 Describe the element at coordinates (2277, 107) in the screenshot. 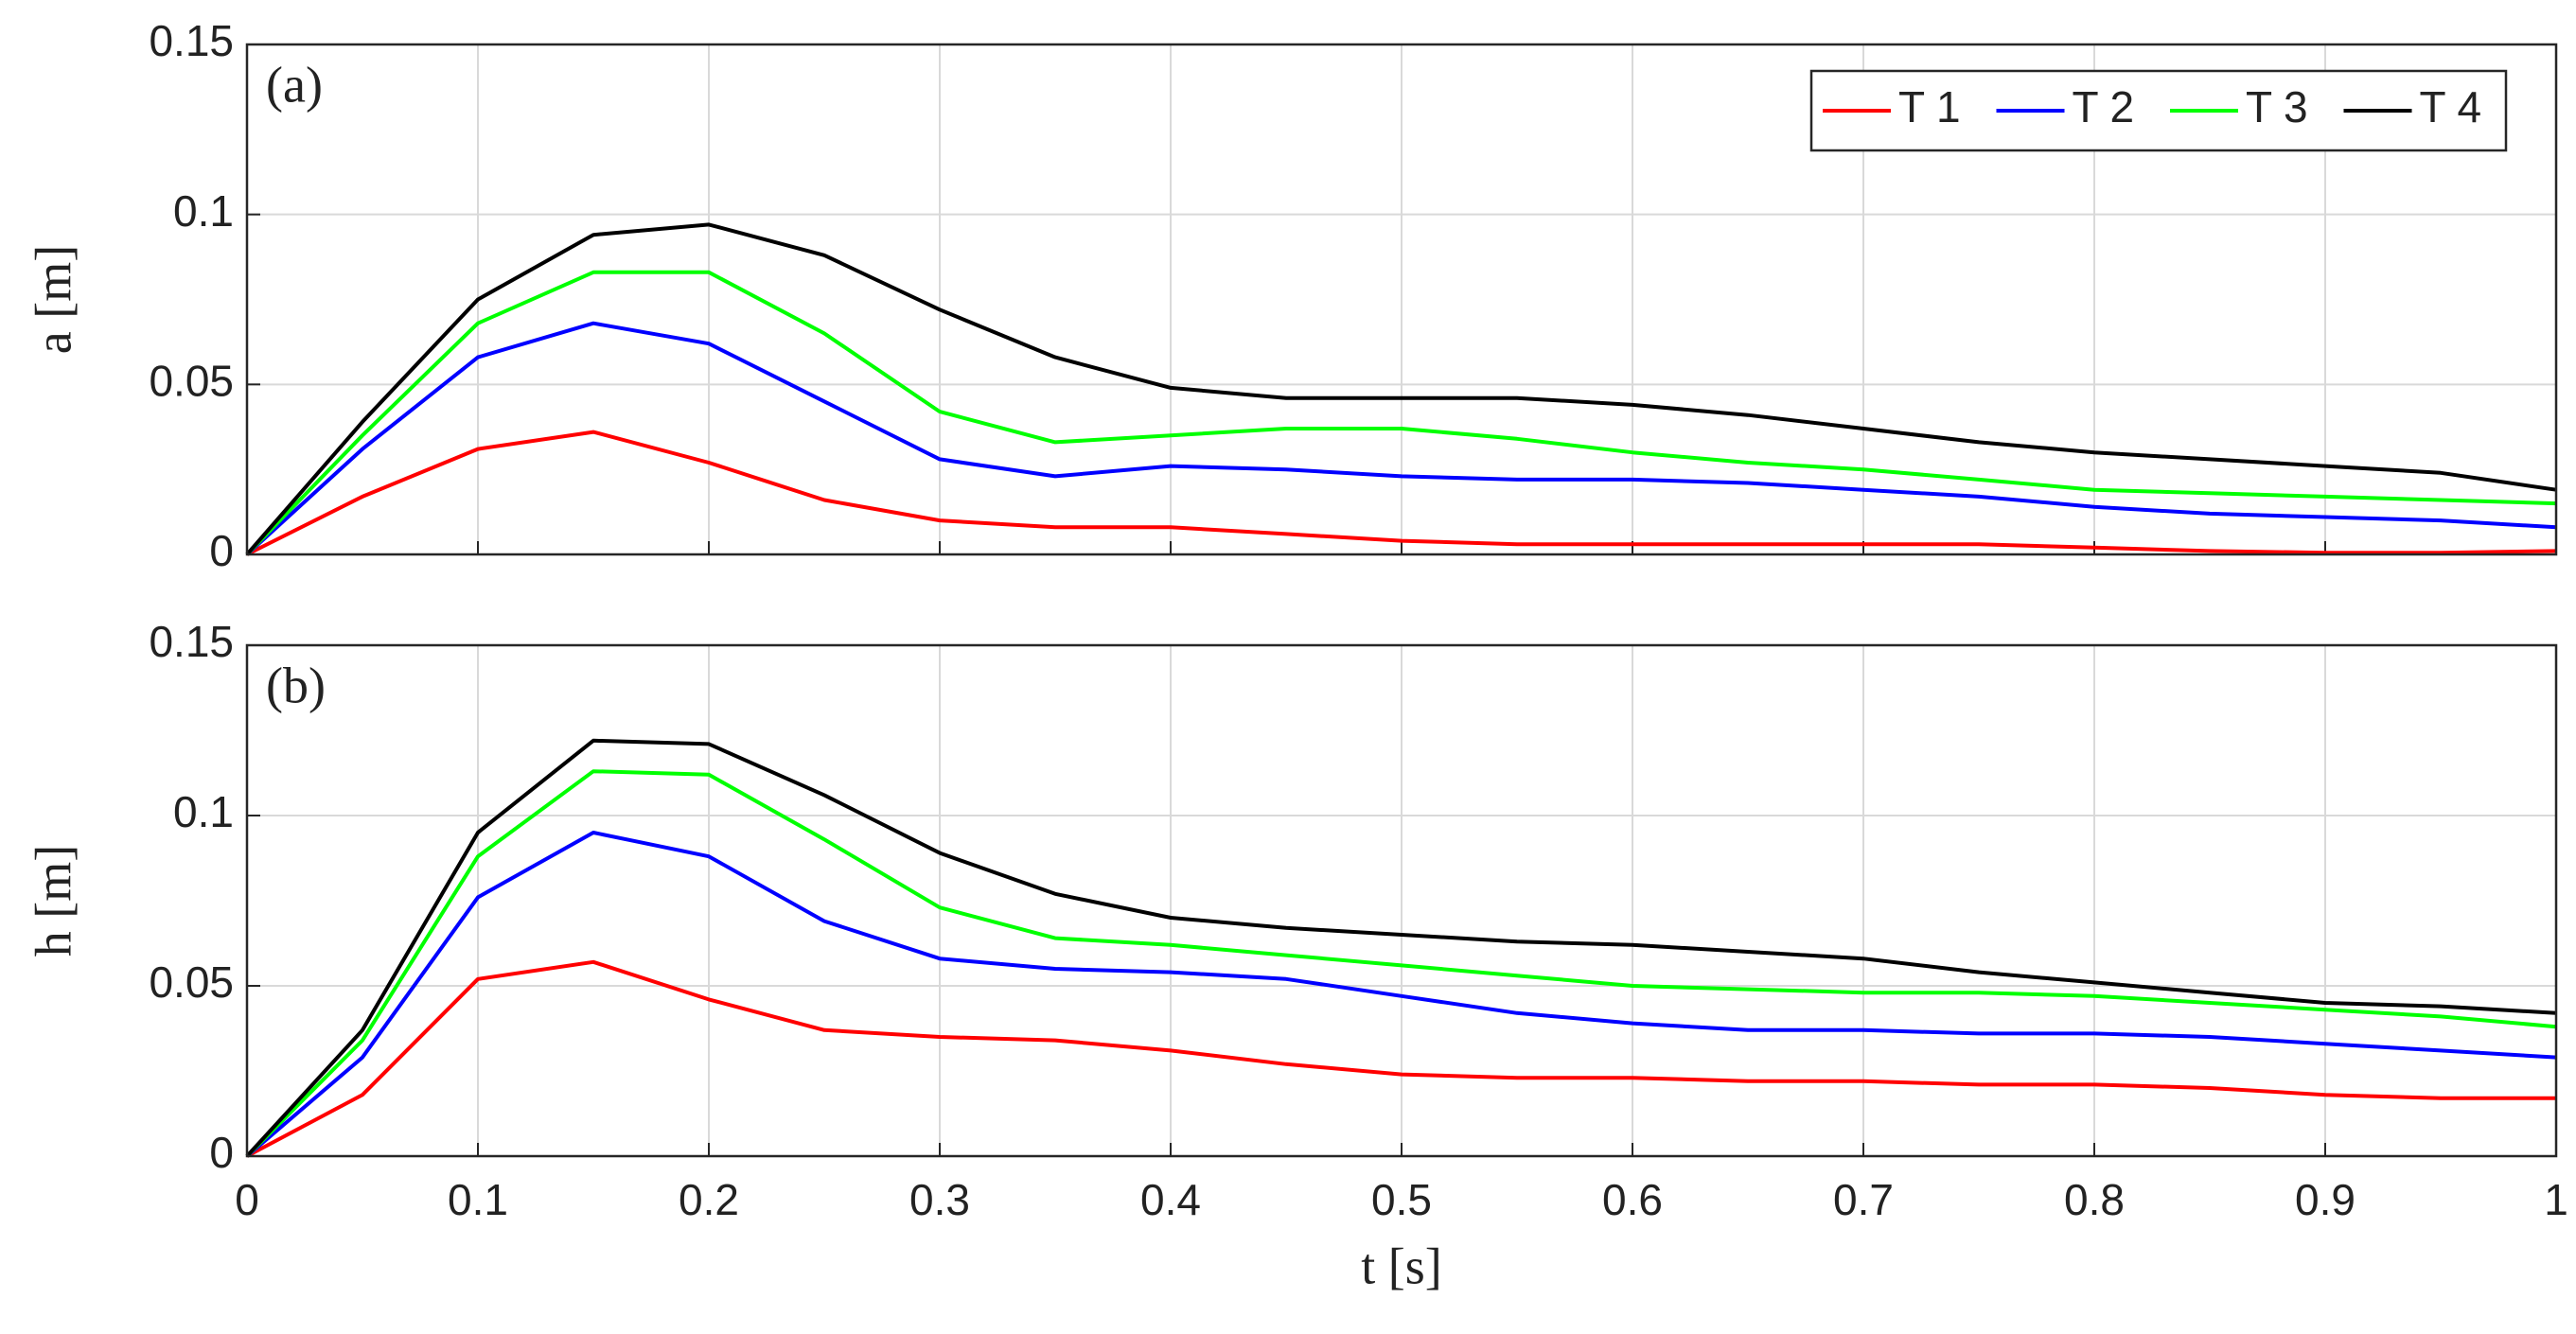

I see `legend-label: T 3` at that location.